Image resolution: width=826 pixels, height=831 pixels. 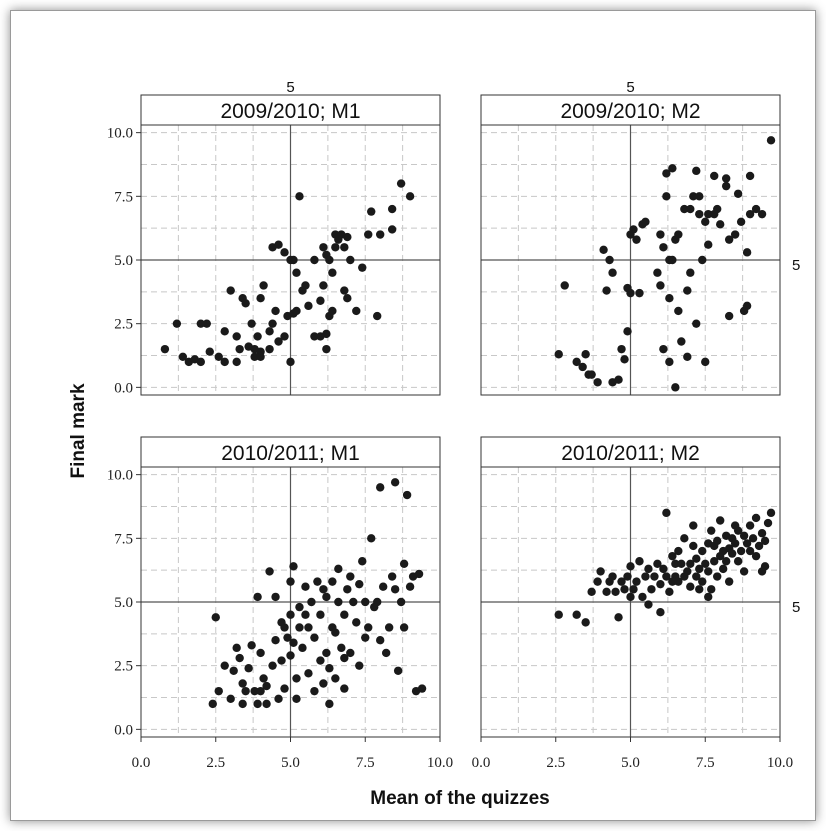 I want to click on reference-y-label: 5, so click(x=796, y=607).